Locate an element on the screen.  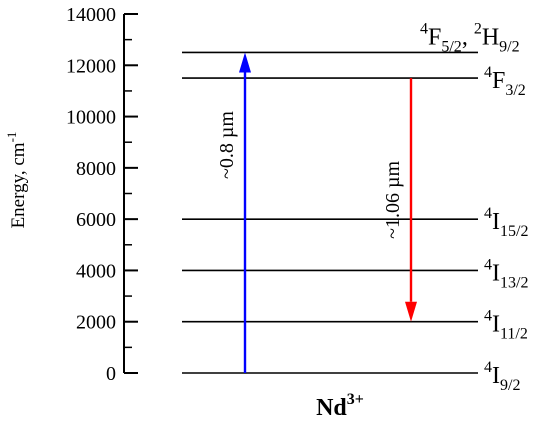
level-label: 4I11/2 is located at coordinates (506, 325).